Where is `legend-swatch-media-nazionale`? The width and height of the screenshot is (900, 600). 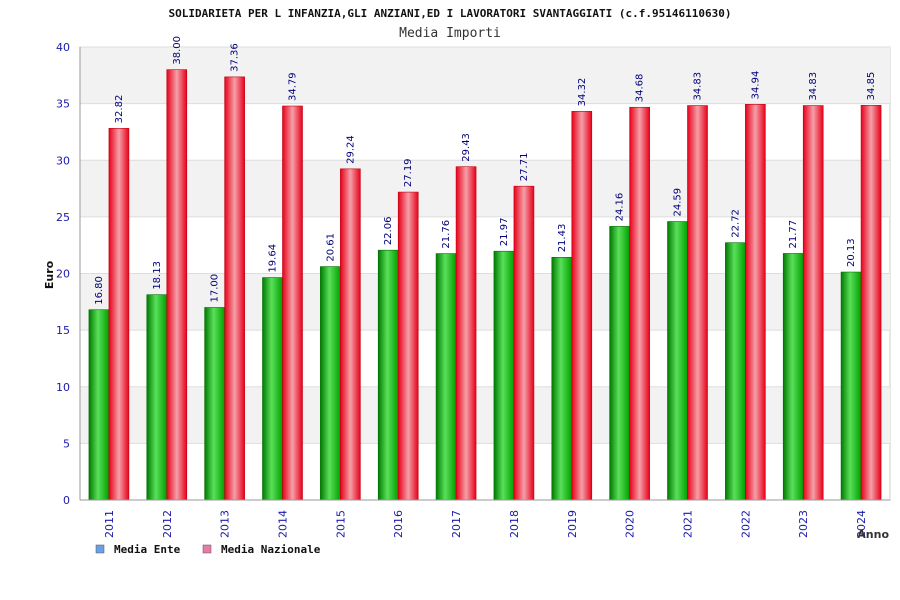 legend-swatch-media-nazionale is located at coordinates (207, 549).